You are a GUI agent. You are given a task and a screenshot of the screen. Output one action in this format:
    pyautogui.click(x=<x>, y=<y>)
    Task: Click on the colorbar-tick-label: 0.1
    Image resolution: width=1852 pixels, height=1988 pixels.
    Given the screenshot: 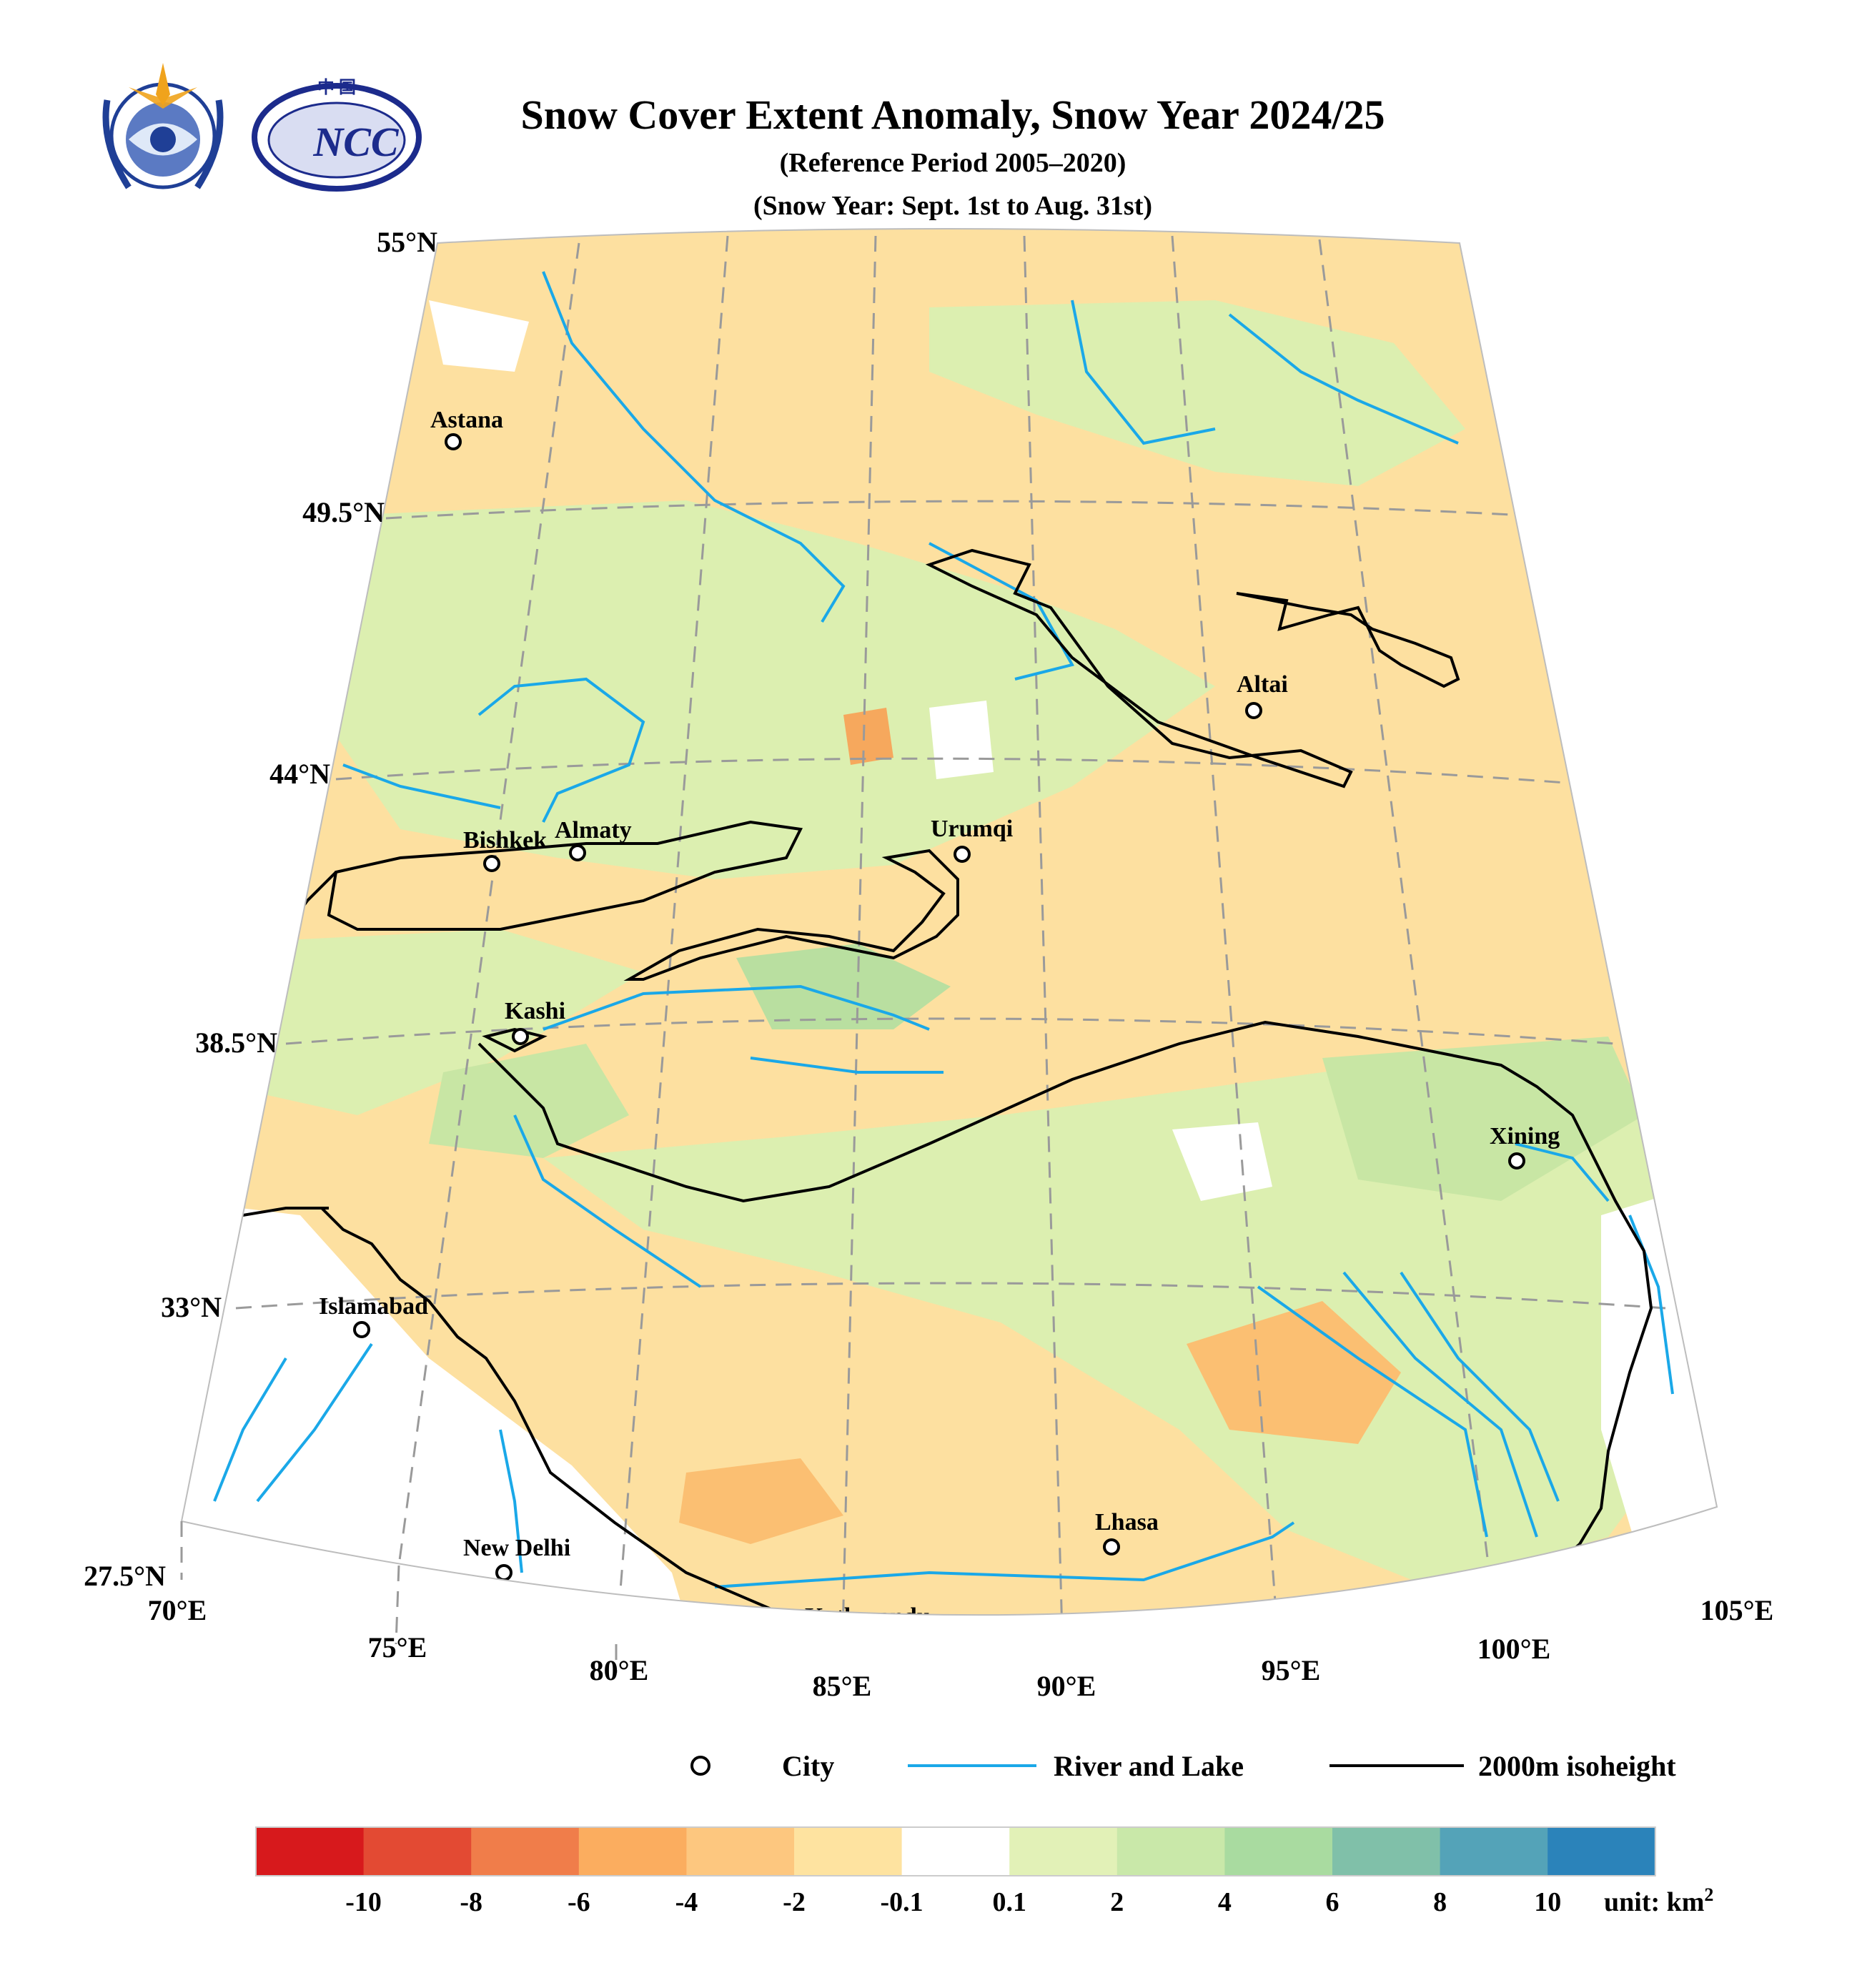 What is the action you would take?
    pyautogui.click(x=1009, y=1902)
    